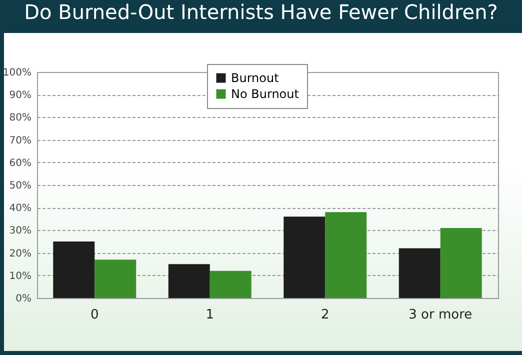  I want to click on y-tick-label: 100%, so click(17, 73).